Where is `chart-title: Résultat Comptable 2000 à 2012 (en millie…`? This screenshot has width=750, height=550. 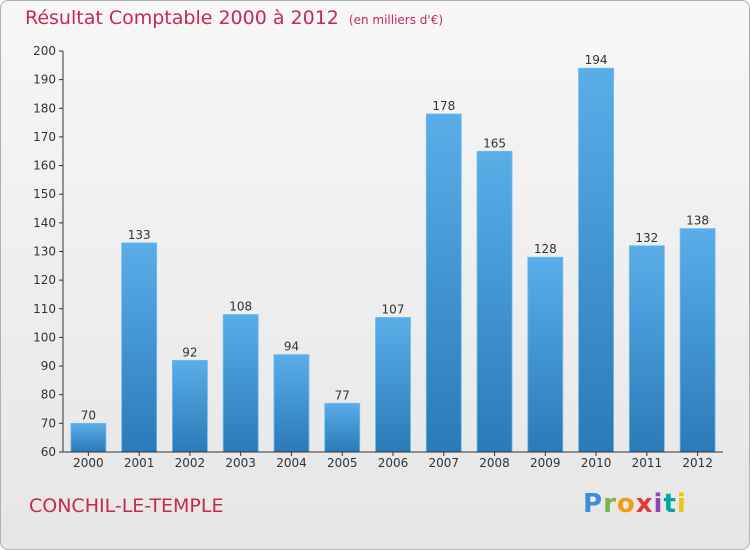
chart-title: Résultat Comptable 2000 à 2012 (en millie… is located at coordinates (234, 18).